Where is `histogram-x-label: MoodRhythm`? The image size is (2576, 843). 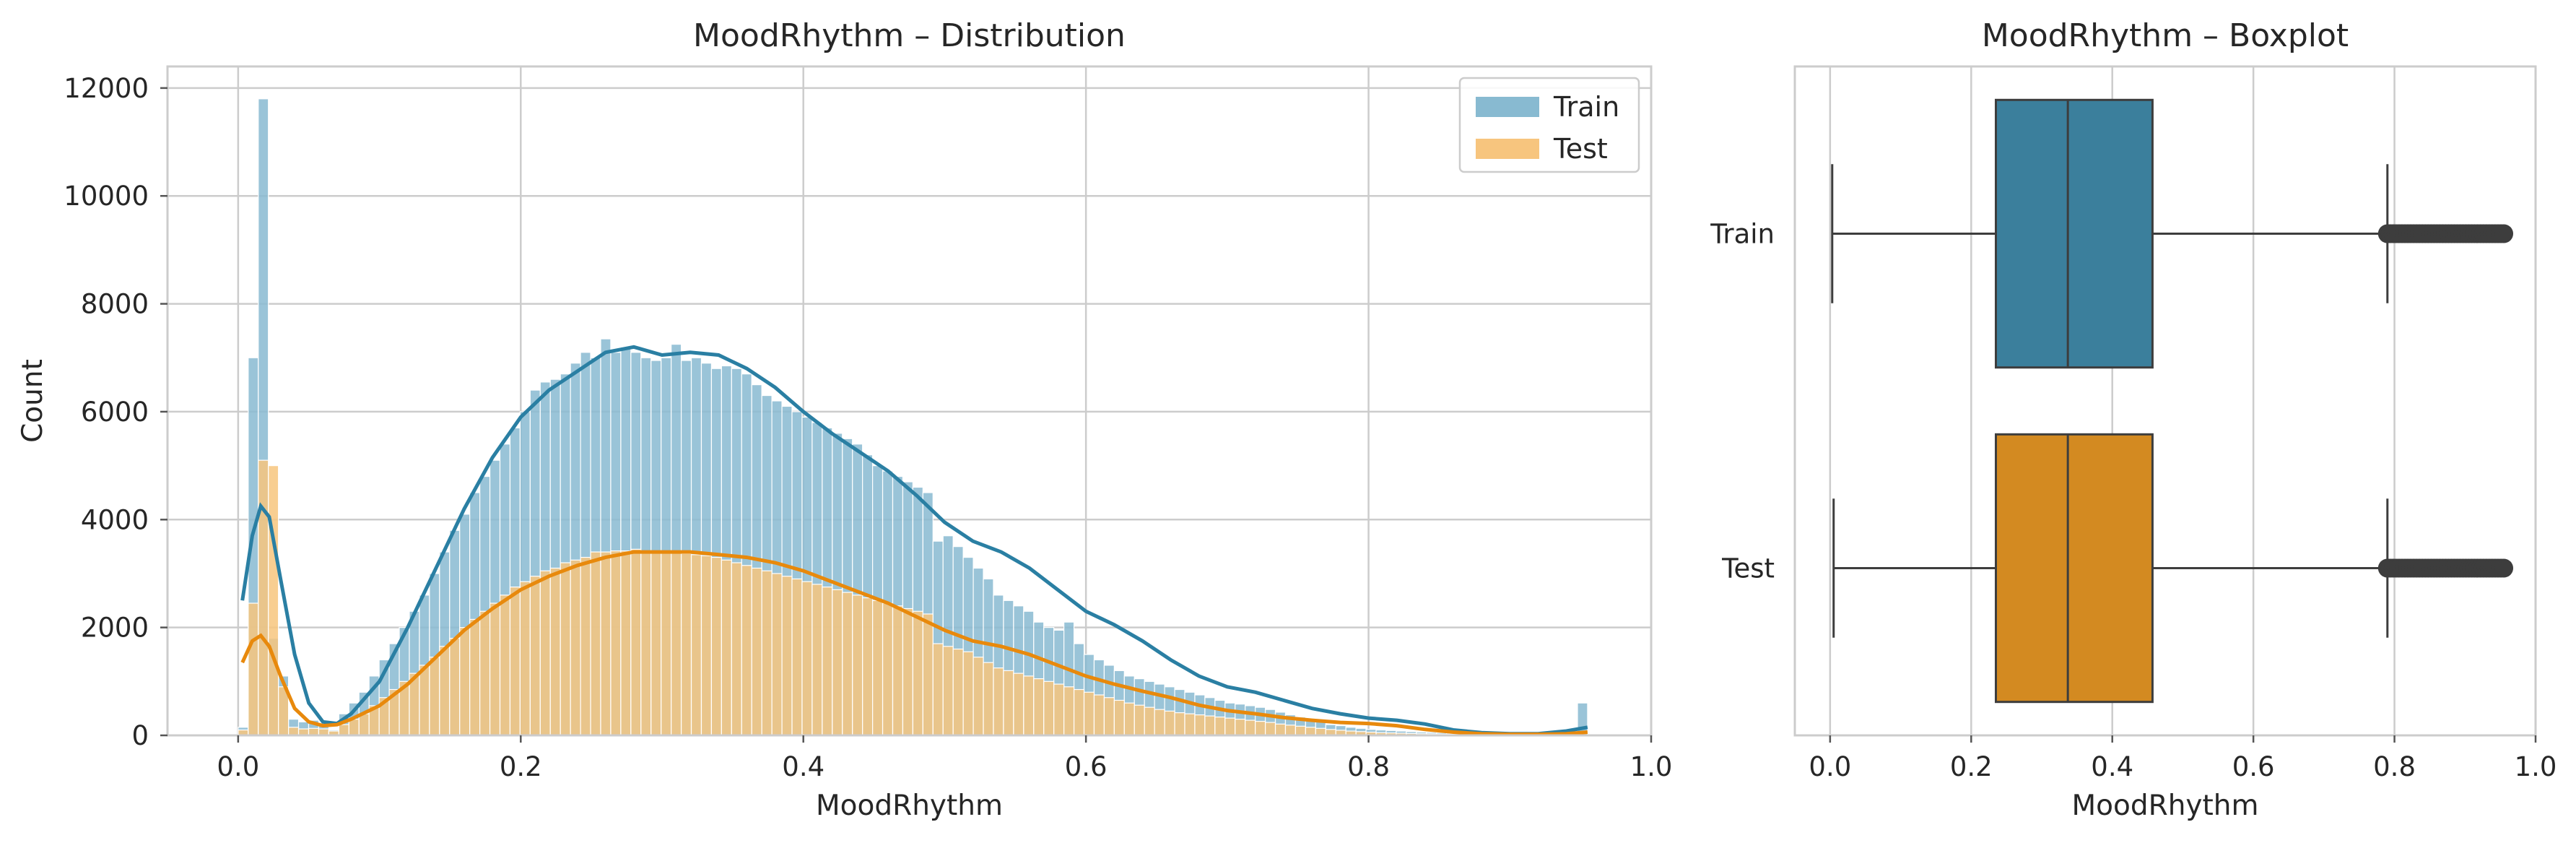
histogram-x-label: MoodRhythm is located at coordinates (909, 806).